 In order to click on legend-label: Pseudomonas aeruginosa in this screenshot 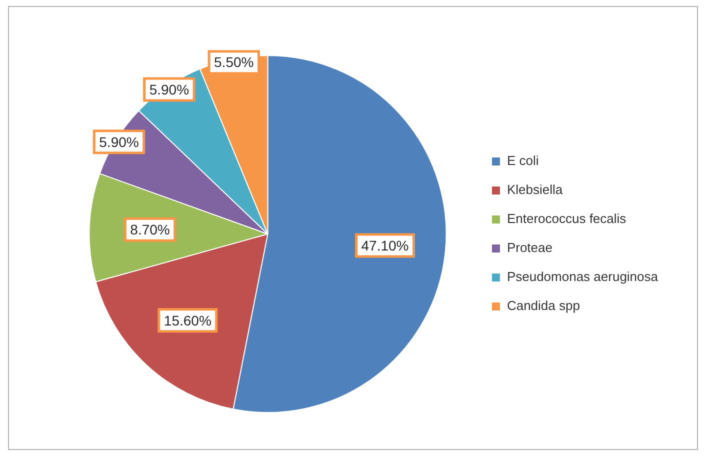, I will do `click(582, 276)`.